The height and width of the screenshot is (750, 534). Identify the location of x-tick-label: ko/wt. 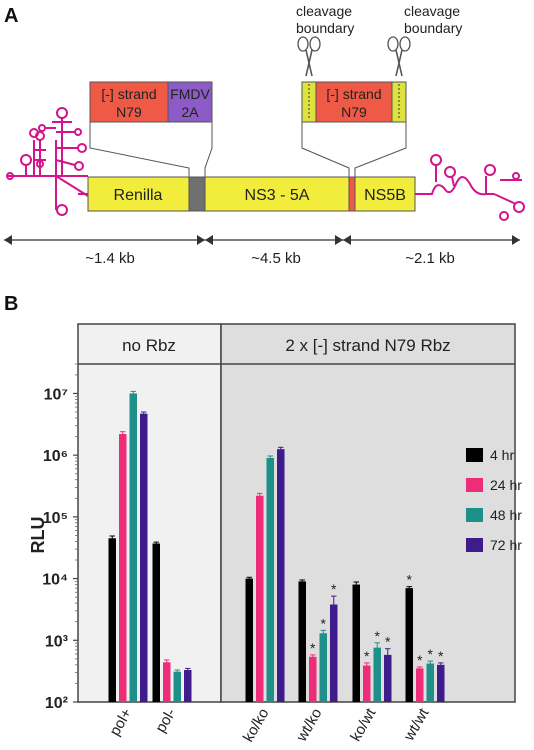
(363, 725).